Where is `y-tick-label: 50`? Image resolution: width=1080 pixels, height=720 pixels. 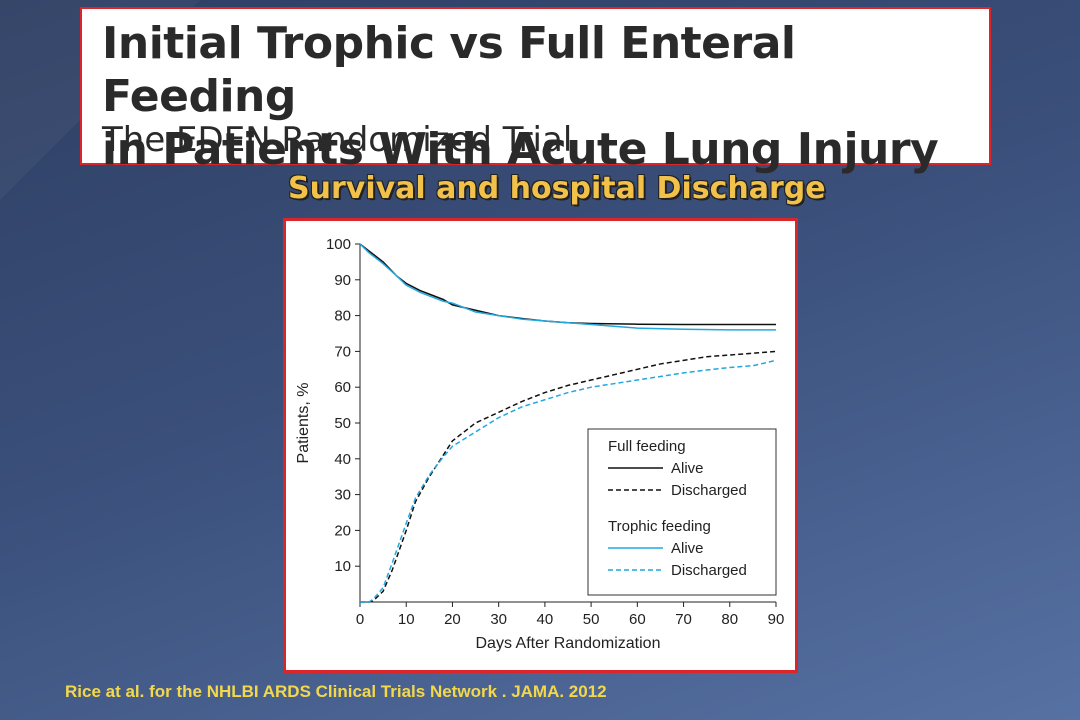
y-tick-label: 50 is located at coordinates (342, 423).